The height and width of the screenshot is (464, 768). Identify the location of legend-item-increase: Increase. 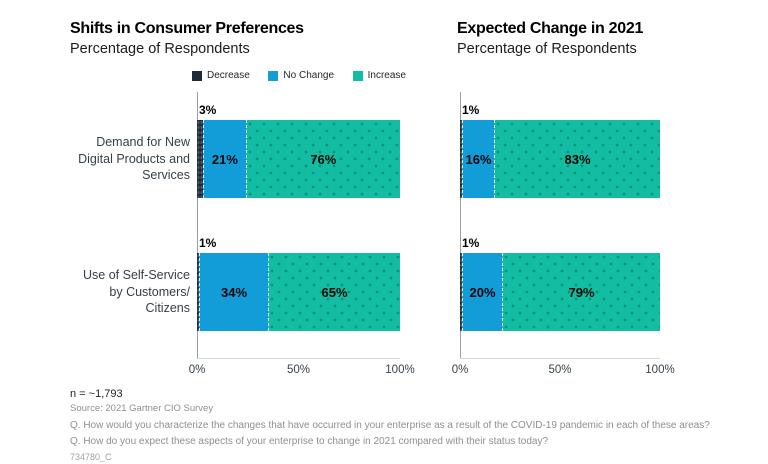
(379, 75).